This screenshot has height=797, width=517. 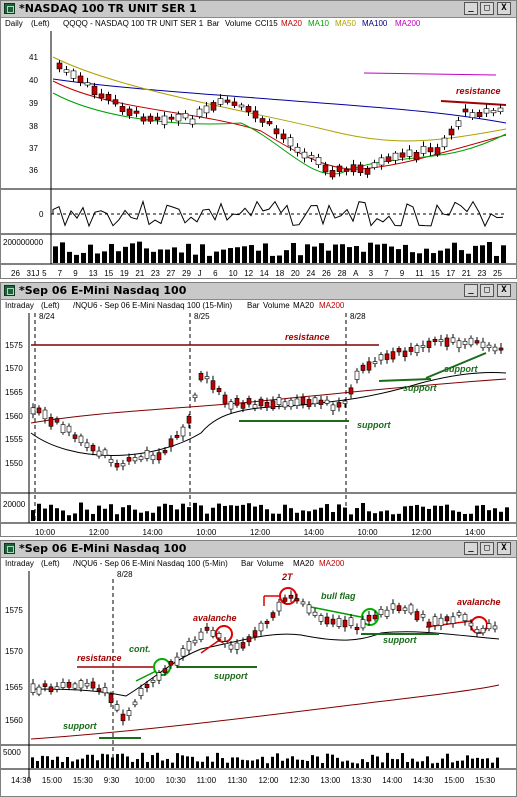 I want to click on window-title: *Sep 06 E-Mini Nasdaq 100, so click(x=103, y=548).